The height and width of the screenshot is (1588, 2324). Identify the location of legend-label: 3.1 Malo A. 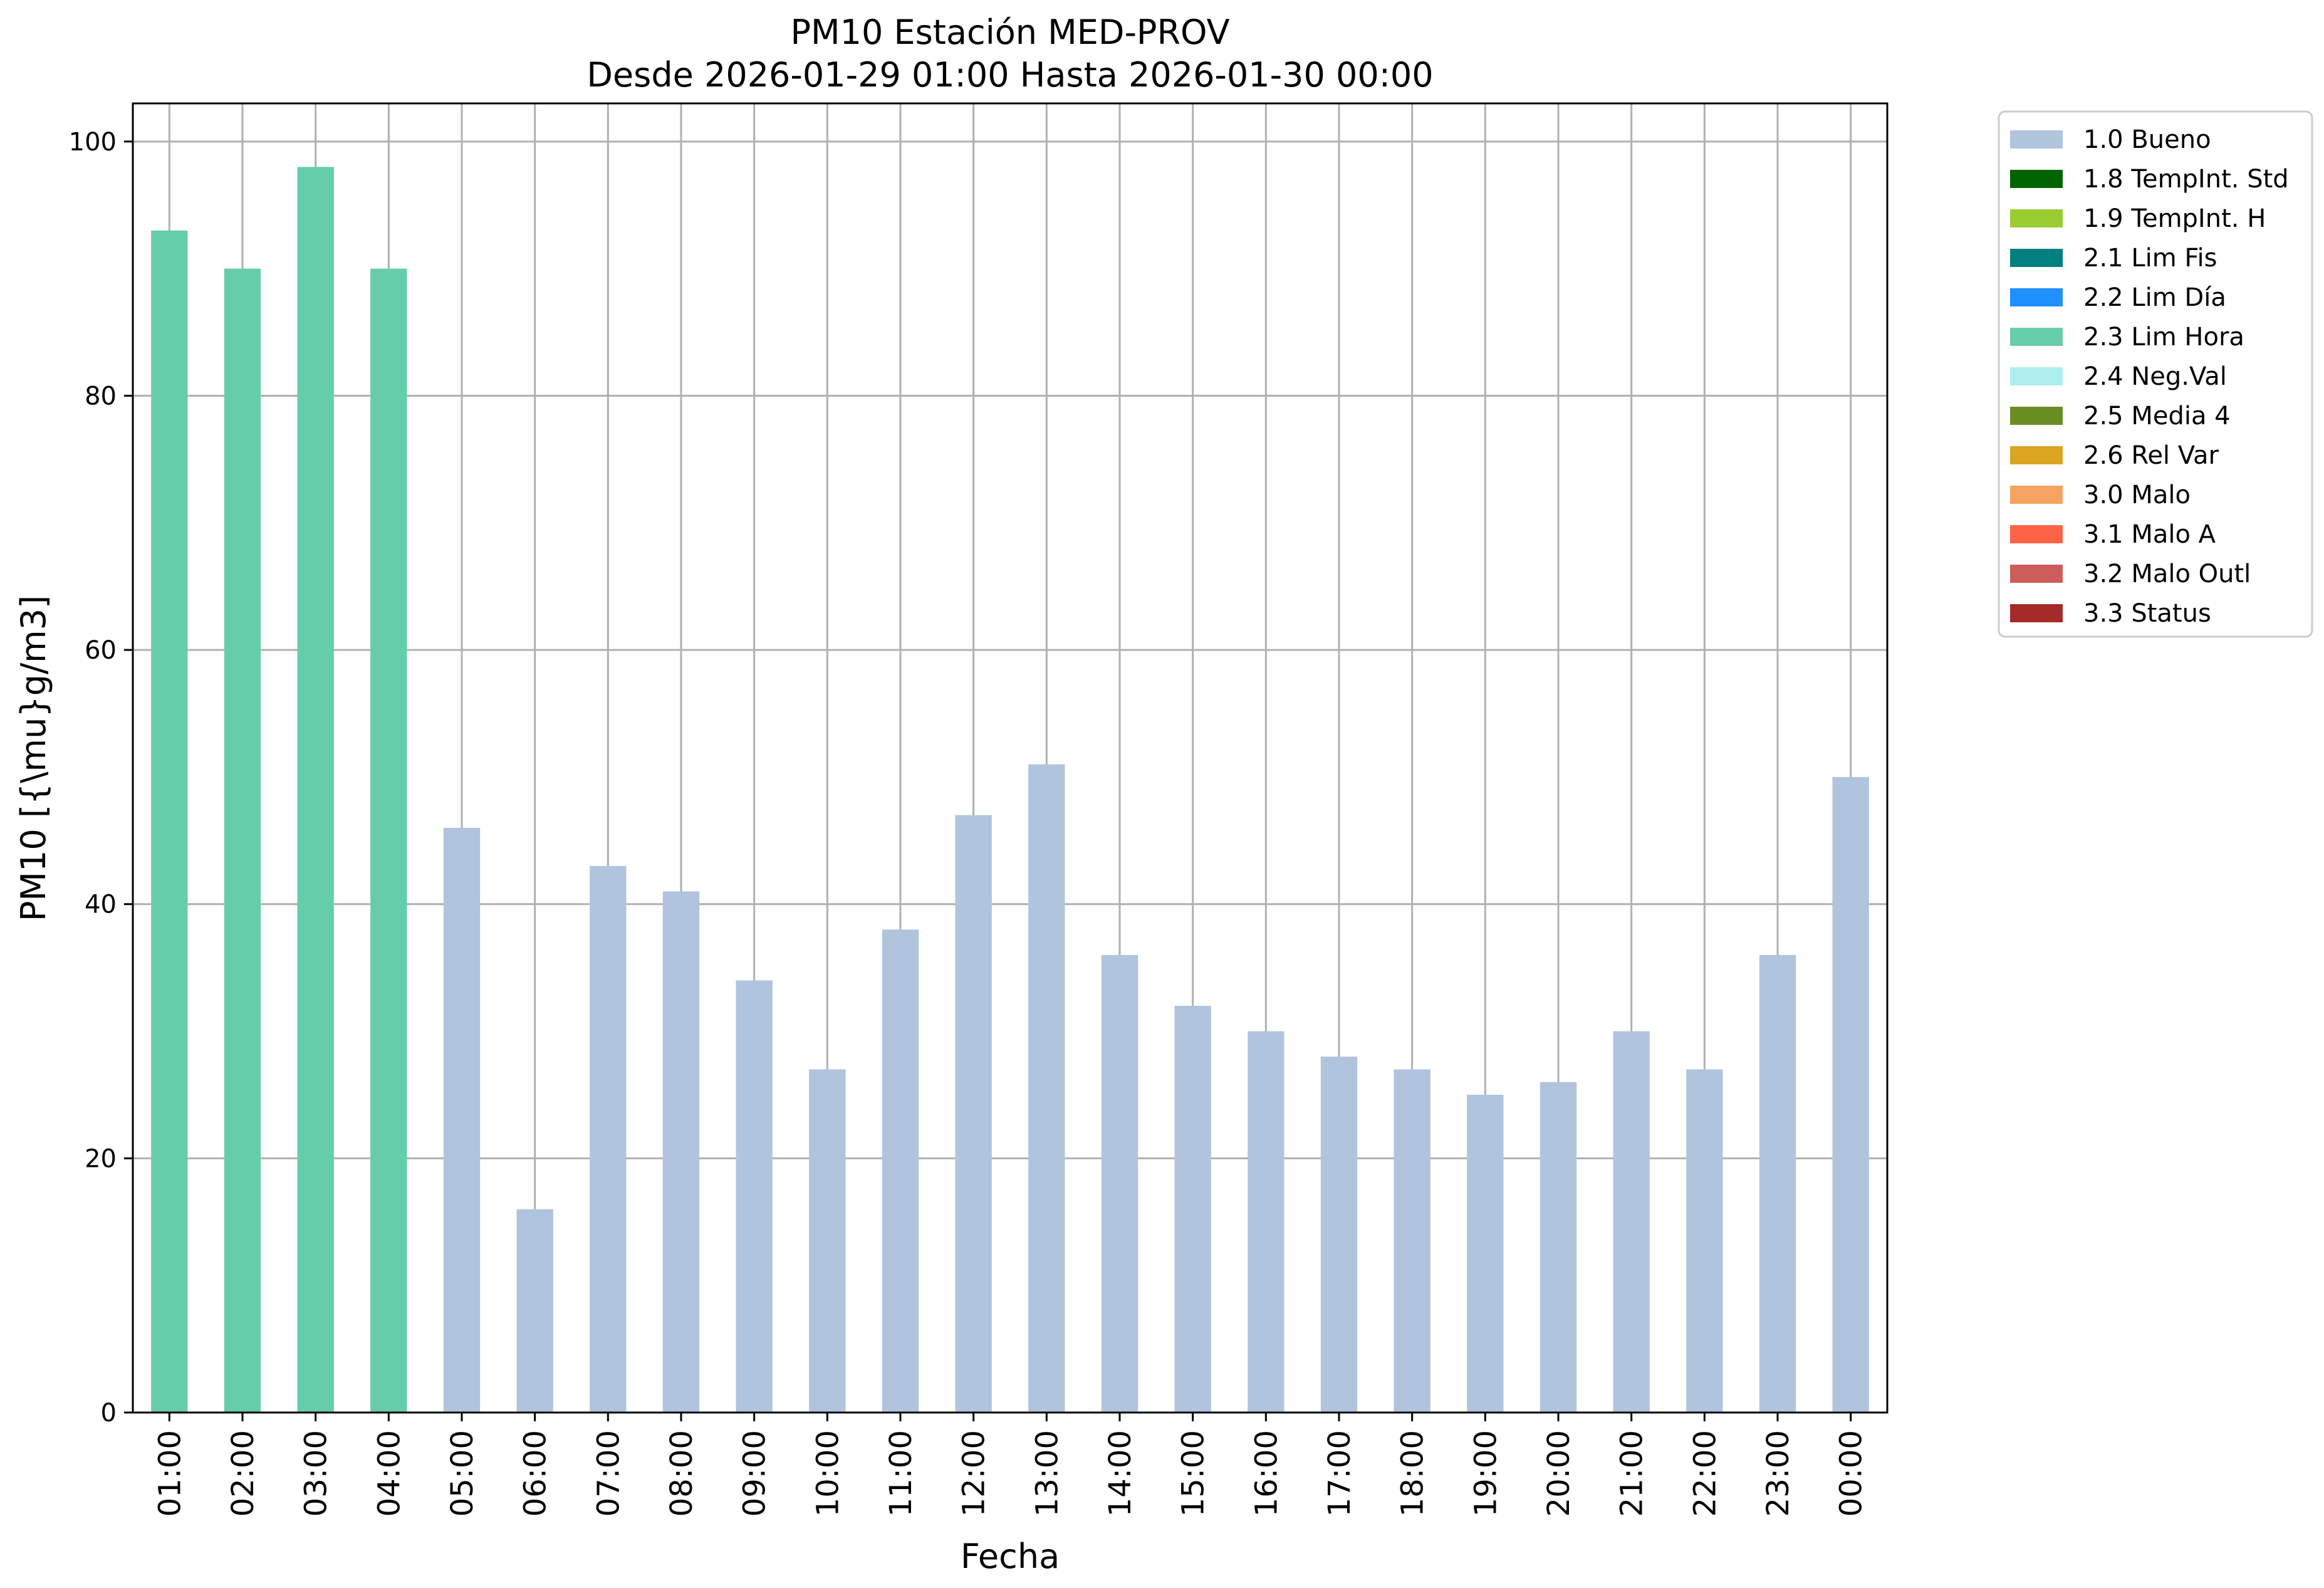
(2149, 535).